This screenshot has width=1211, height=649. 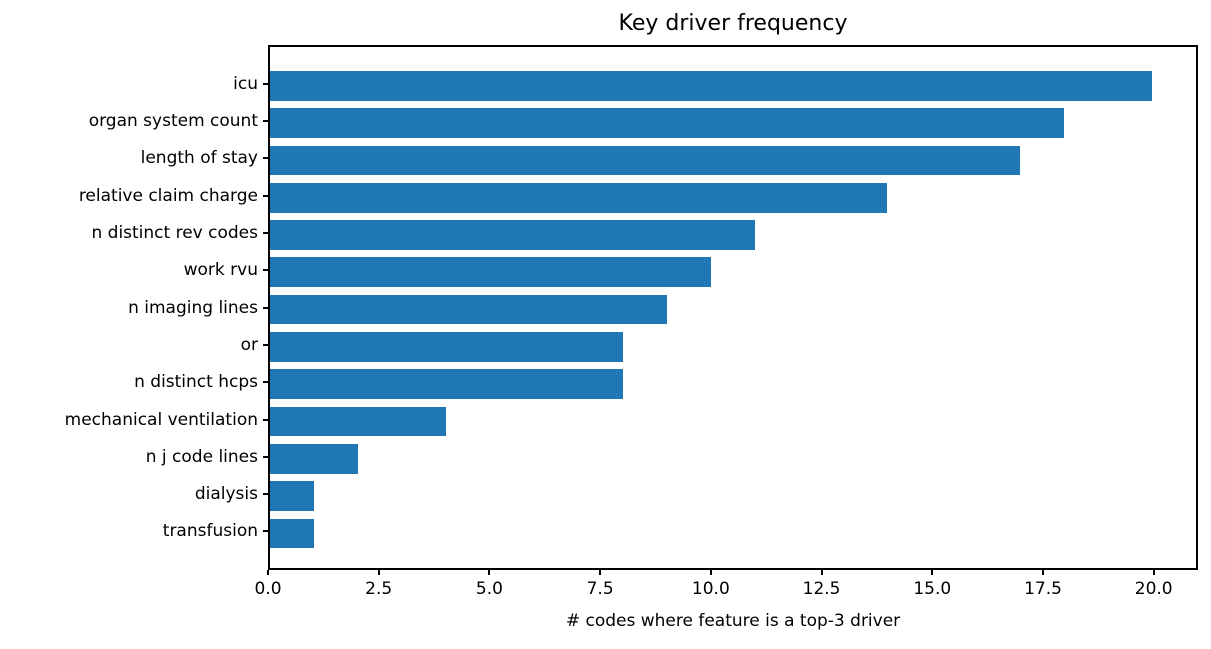 What do you see at coordinates (513, 235) in the screenshot?
I see `bar-n-distinct-rev-codes` at bounding box center [513, 235].